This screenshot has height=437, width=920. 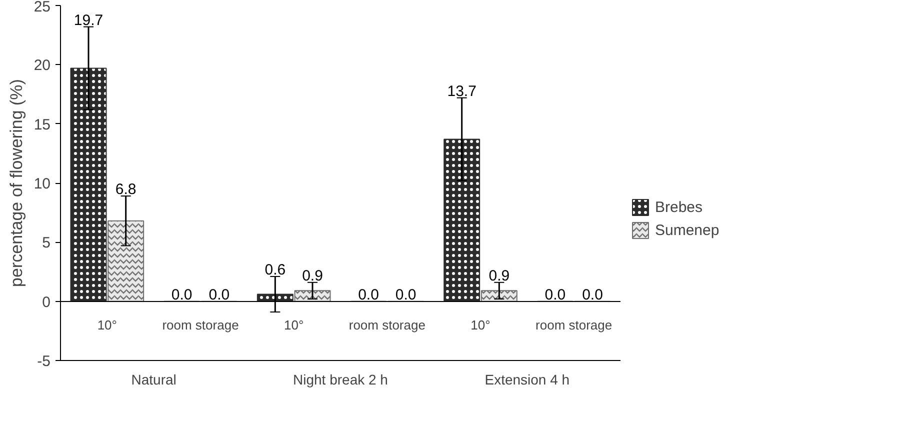 I want to click on text: Extension 4 h, so click(x=527, y=380).